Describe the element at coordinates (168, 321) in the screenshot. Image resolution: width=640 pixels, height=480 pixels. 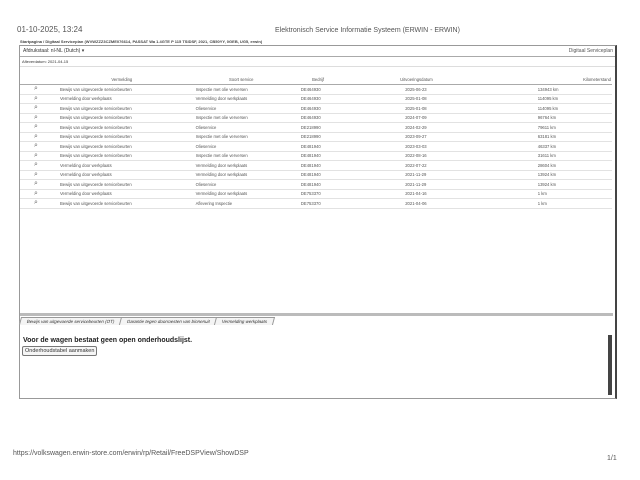
I see `tab-corrosion-warranty: Garantie tegen doorroesten van binnenuit` at that location.